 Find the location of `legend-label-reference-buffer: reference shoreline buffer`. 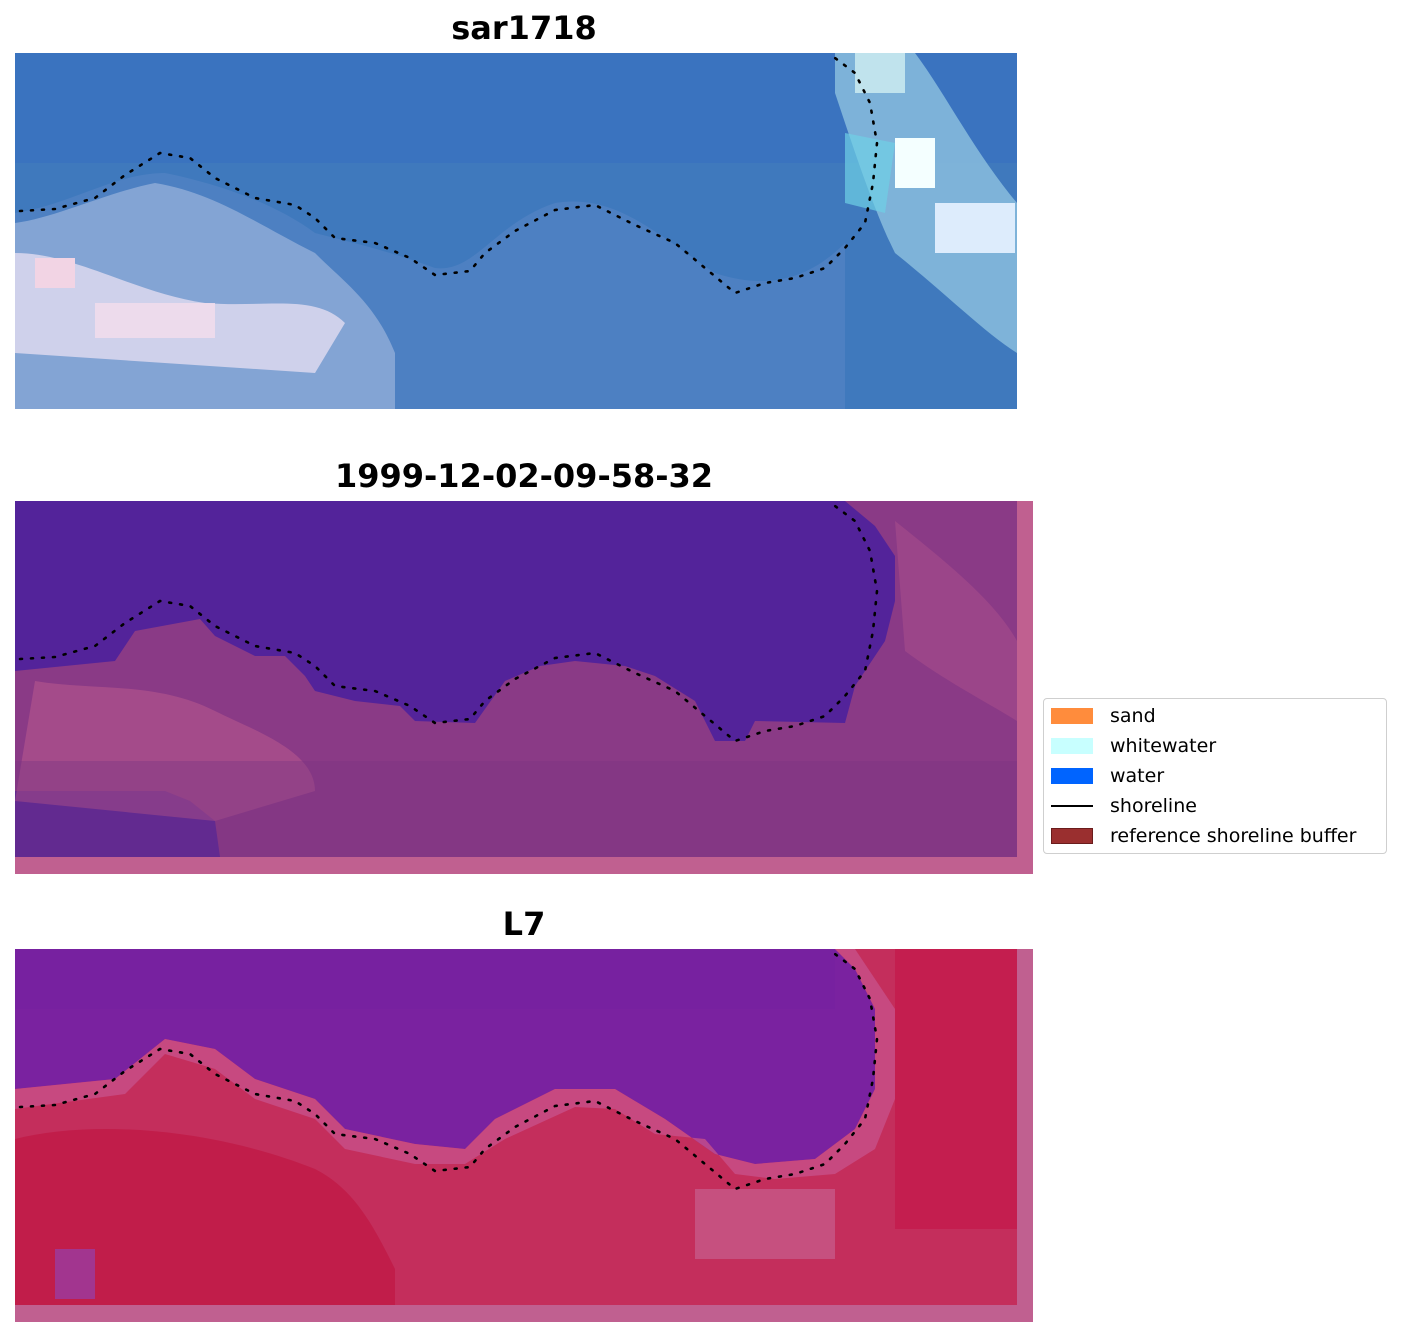

legend-label-reference-buffer: reference shoreline buffer is located at coordinates (1233, 836).